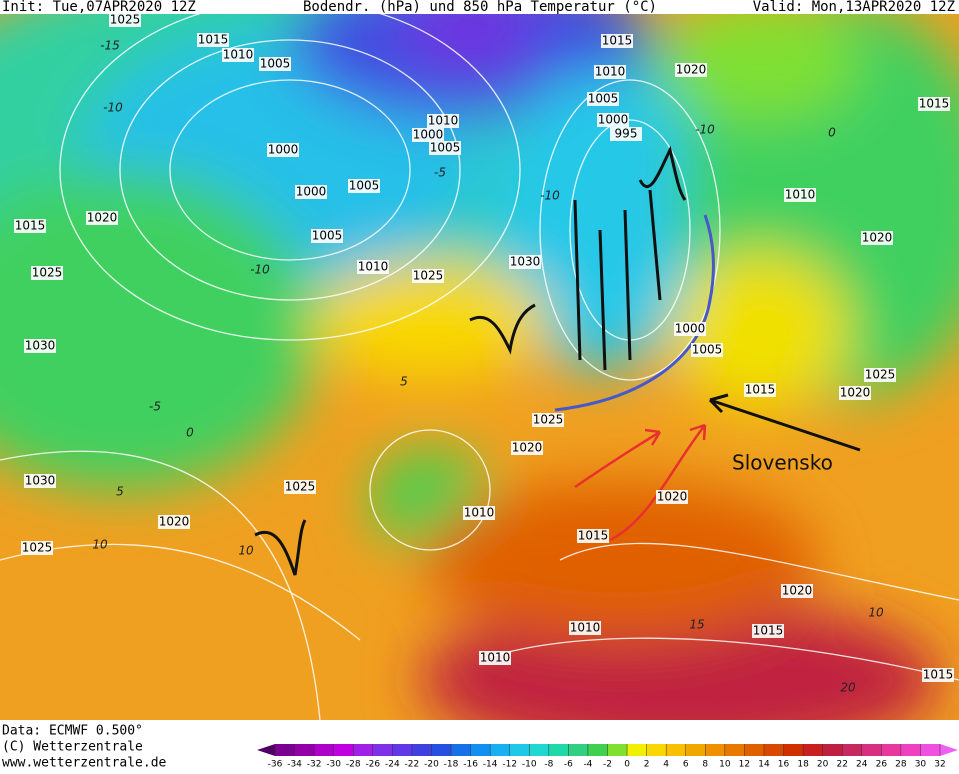  What do you see at coordinates (548, 765) in the screenshot?
I see `colorbar-label: -8` at bounding box center [548, 765].